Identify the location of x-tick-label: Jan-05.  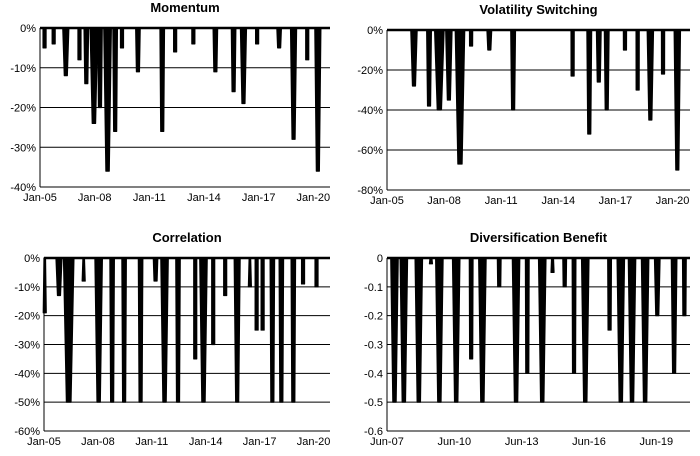
(44, 442).